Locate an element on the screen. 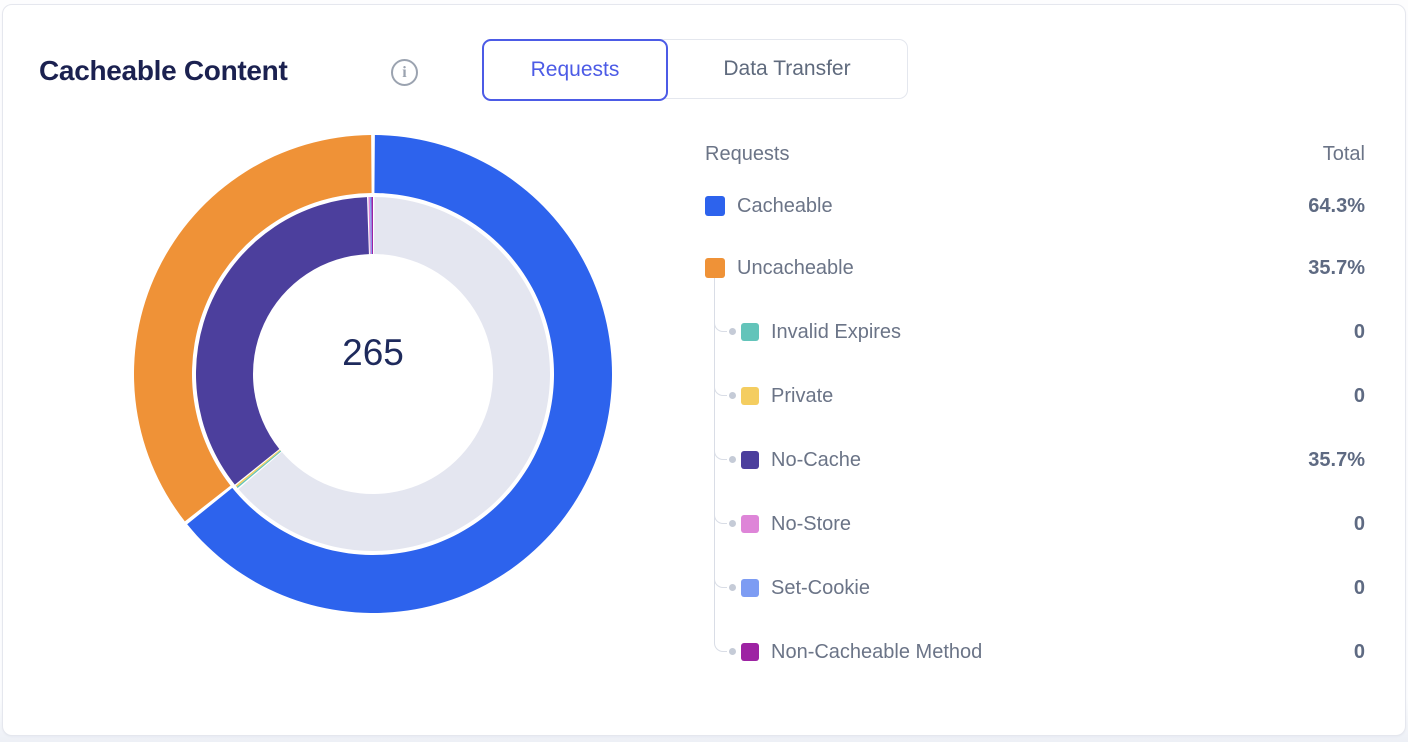  donut-segment-no-cache is located at coordinates (282, 341).